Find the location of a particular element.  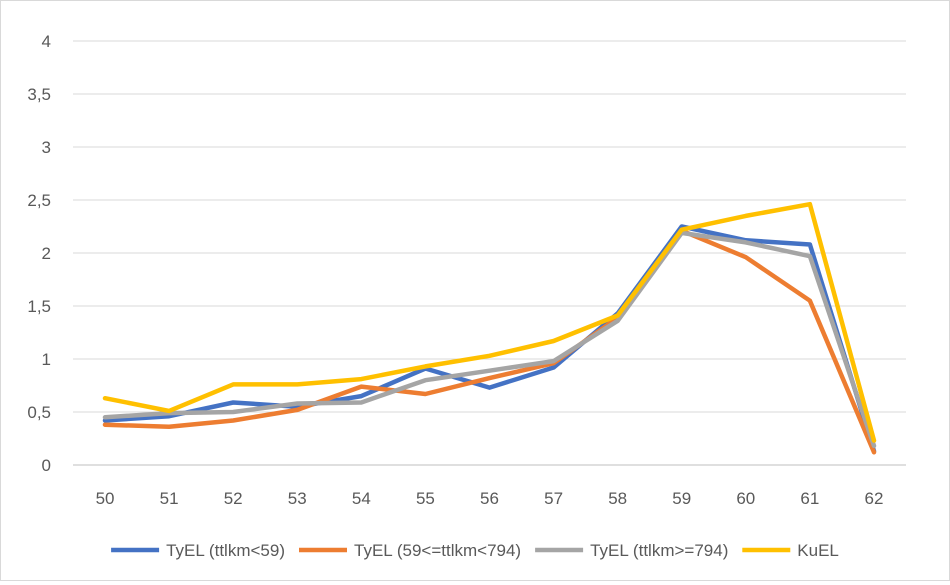

y-tick-label: 2 is located at coordinates (46, 253).